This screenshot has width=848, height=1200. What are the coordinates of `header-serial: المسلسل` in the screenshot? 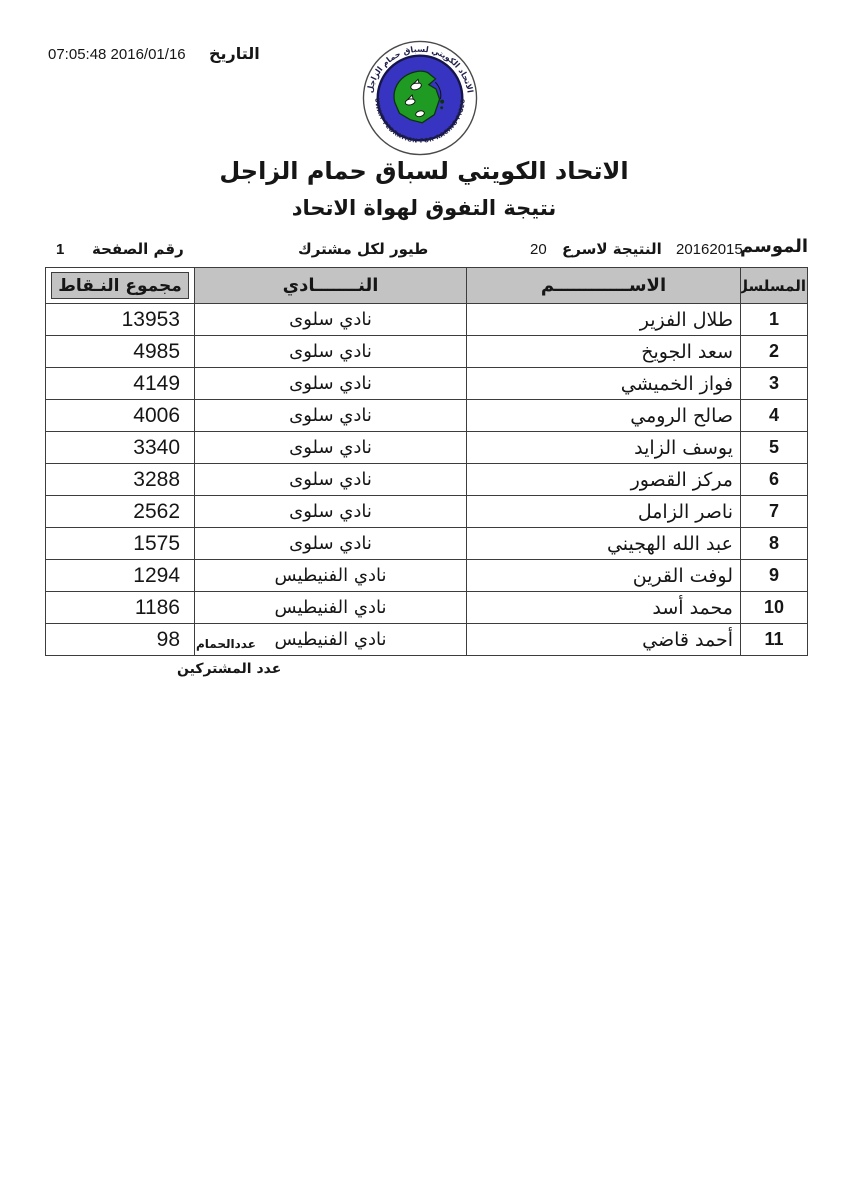 It's located at (774, 285).